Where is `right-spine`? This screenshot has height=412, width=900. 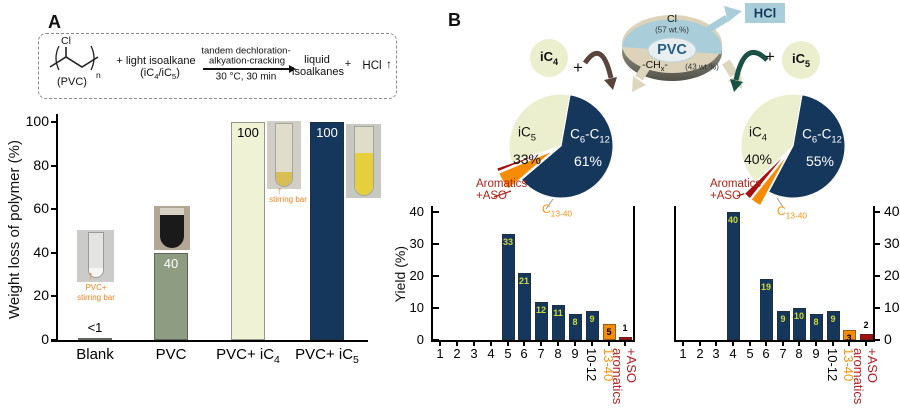 right-spine is located at coordinates (634, 274).